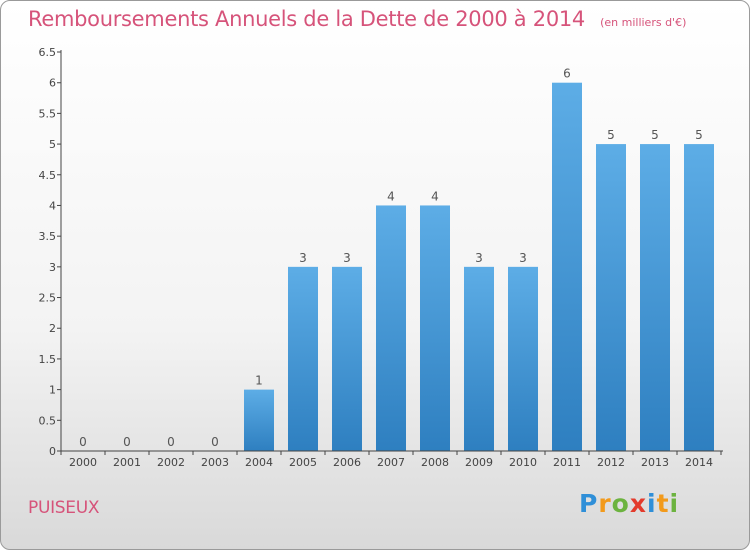  I want to click on x-tick-label: 2000, so click(83, 462).